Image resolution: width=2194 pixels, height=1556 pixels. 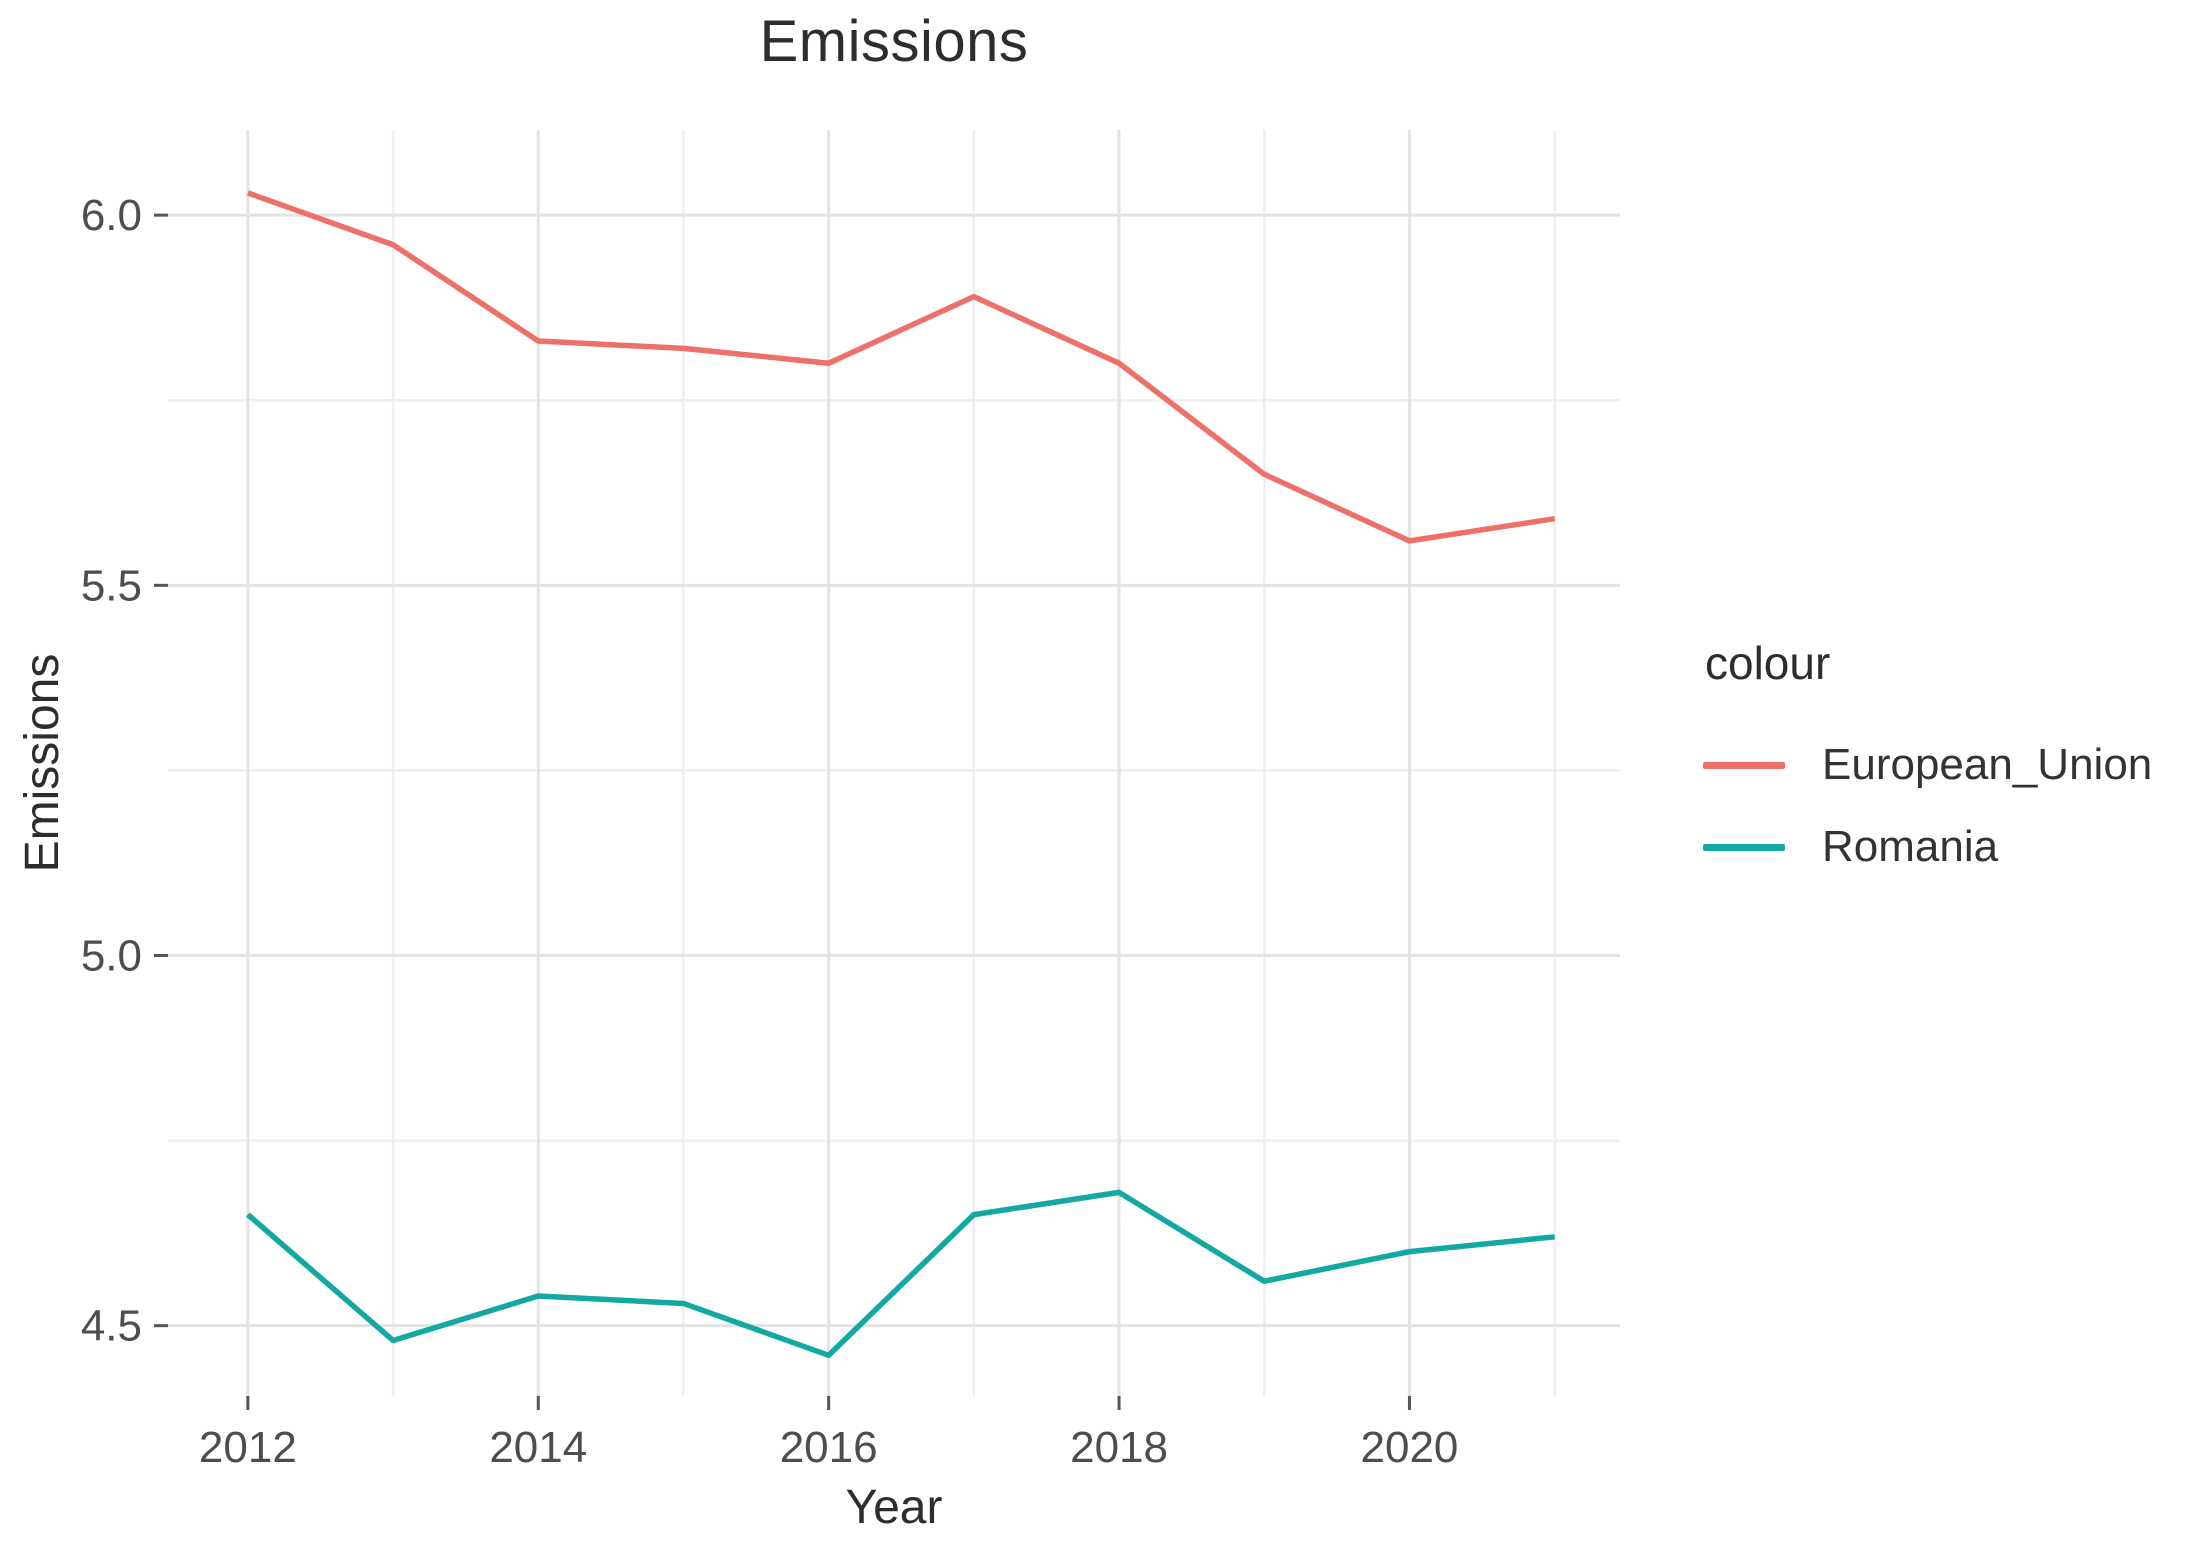 What do you see at coordinates (829, 1447) in the screenshot?
I see `x-tick-label: 2016` at bounding box center [829, 1447].